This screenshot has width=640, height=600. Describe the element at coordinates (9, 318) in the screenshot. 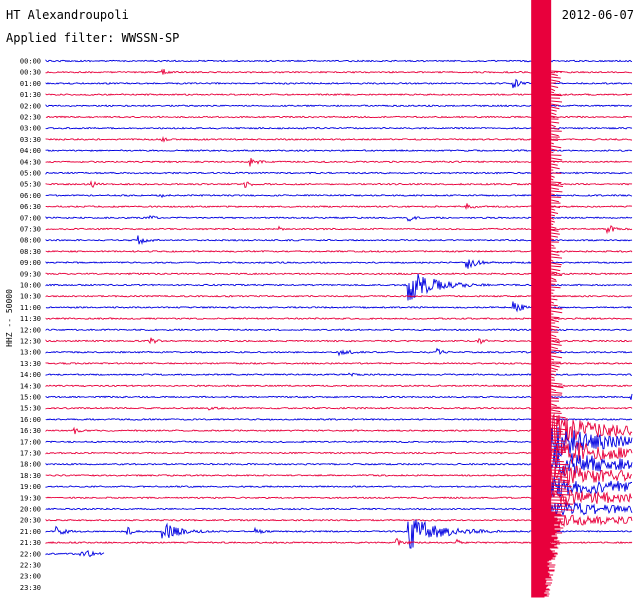

I see `channel-label: HHZ -- 50000` at that location.